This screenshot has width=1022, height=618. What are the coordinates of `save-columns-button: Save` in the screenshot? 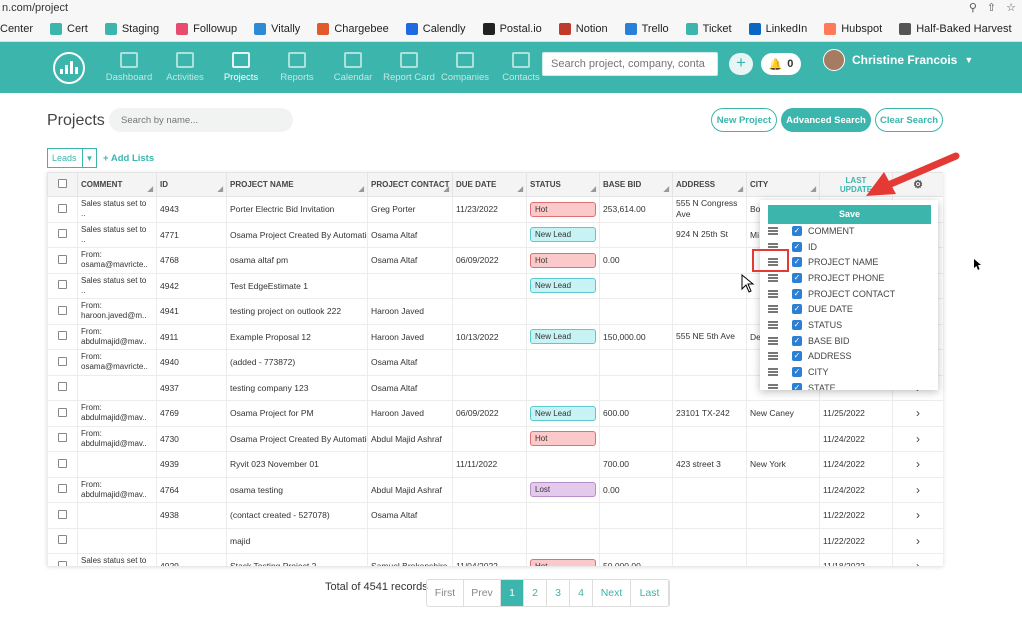 It's located at (849, 214).